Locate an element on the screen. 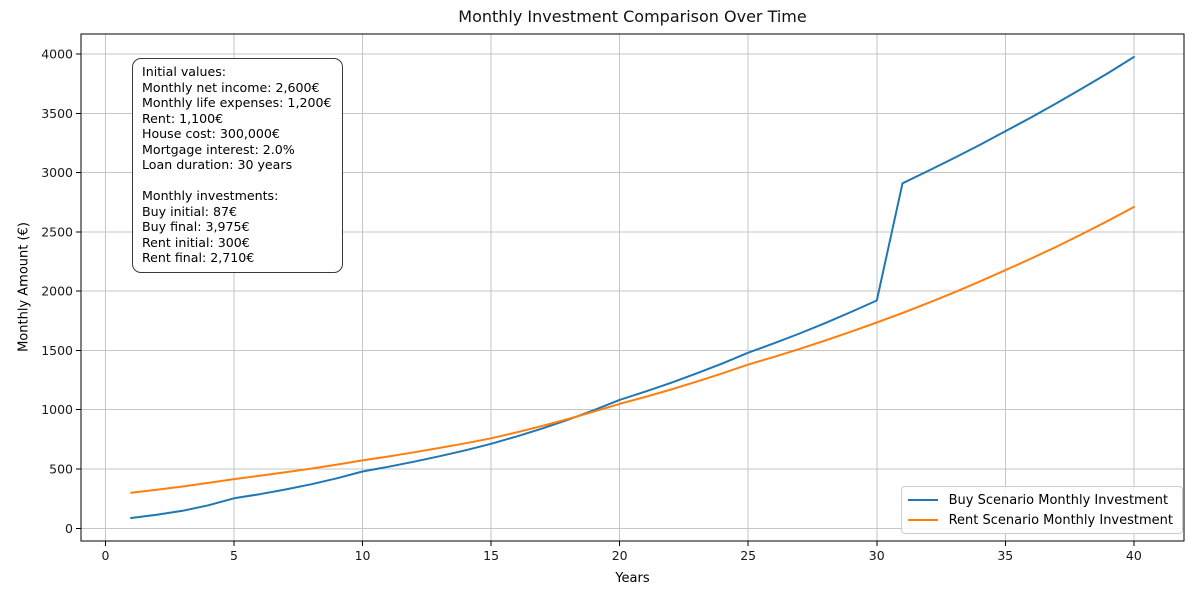 The width and height of the screenshot is (1200, 600). annotation-line: Rent final: 2,710€ is located at coordinates (198, 257).